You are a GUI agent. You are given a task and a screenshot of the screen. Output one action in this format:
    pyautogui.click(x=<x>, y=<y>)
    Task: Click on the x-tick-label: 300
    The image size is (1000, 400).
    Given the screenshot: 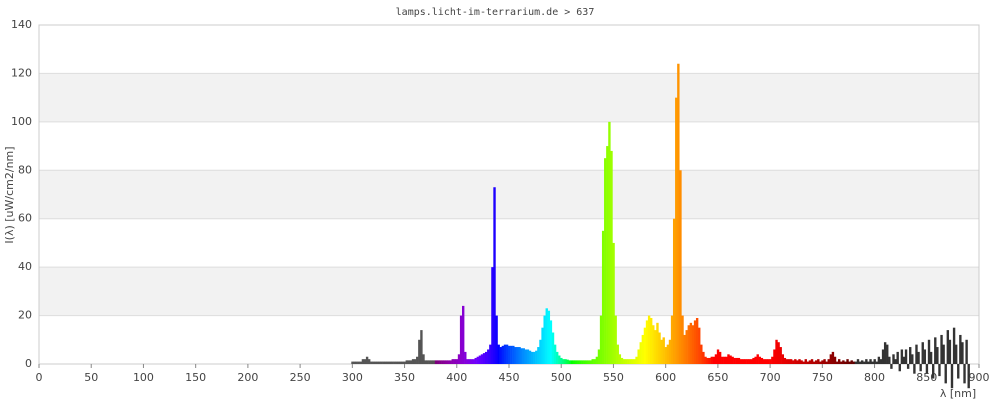 What is the action you would take?
    pyautogui.click(x=352, y=377)
    